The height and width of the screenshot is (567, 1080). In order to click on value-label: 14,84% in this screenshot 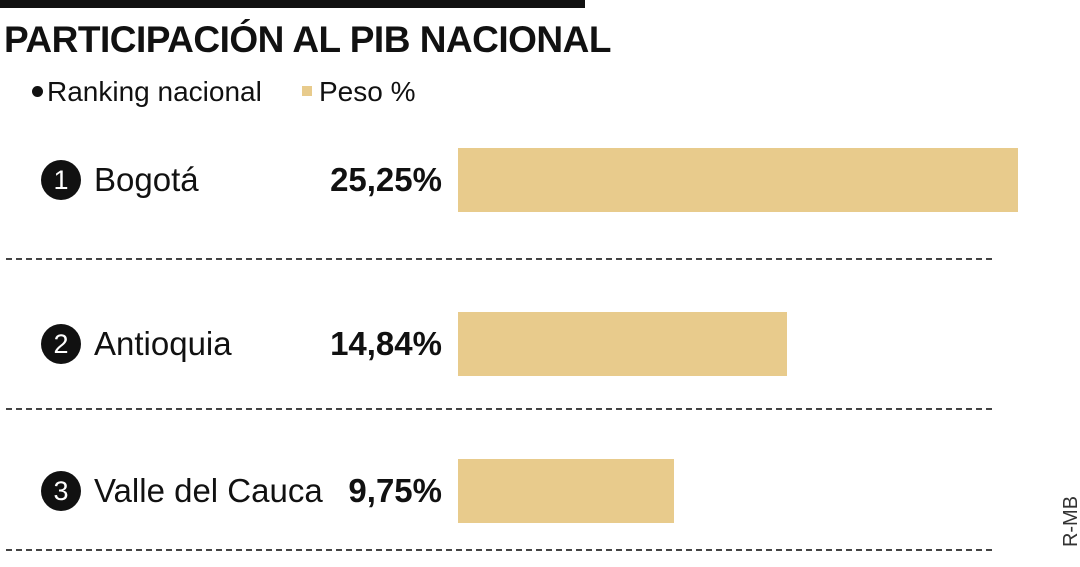, I will do `click(386, 343)`.